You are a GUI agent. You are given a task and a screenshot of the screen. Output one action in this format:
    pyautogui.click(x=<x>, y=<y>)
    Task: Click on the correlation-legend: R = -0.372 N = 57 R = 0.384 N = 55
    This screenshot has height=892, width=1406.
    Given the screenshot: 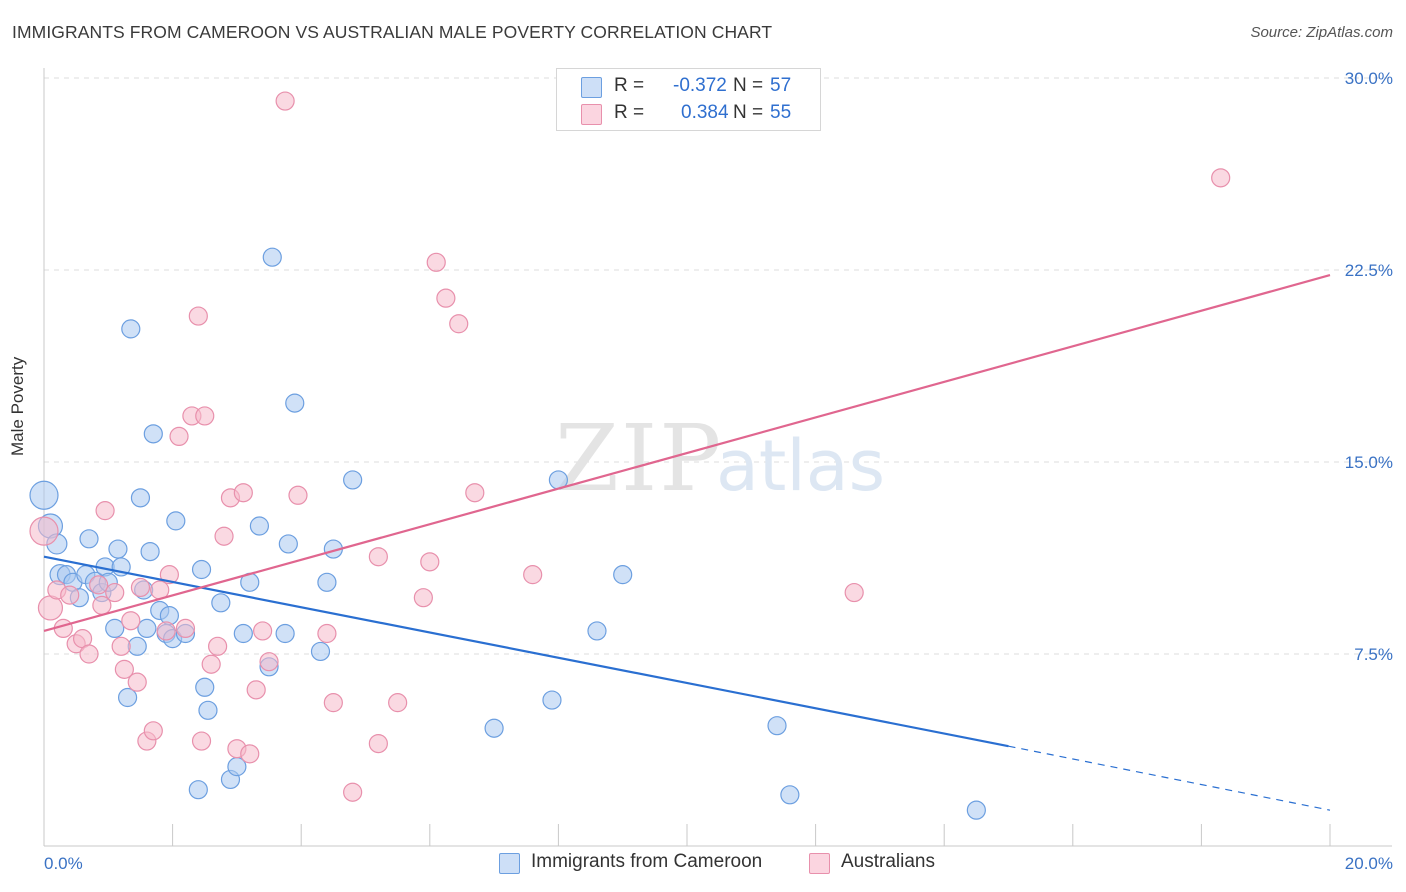 What is the action you would take?
    pyautogui.click(x=688, y=99)
    